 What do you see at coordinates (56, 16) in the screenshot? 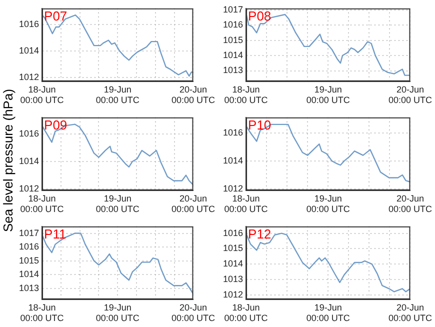
I see `chart-title: P07` at bounding box center [56, 16].